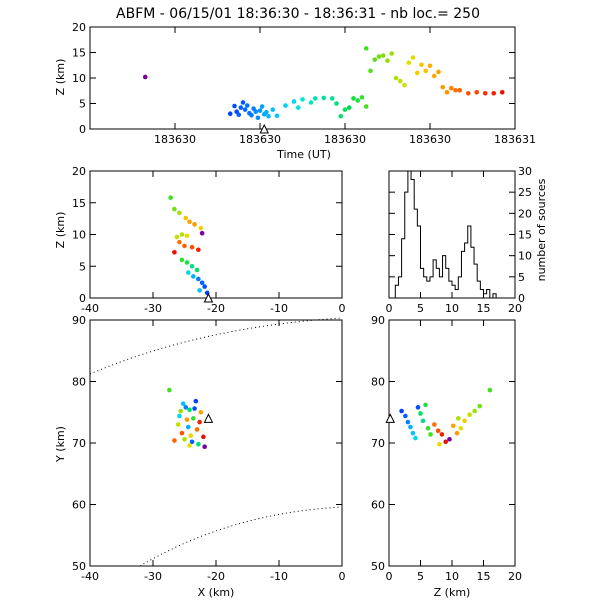 Image resolution: width=600 pixels, height=600 pixels. Describe the element at coordinates (390, 418) in the screenshot. I see `z-y-station-marker` at that location.